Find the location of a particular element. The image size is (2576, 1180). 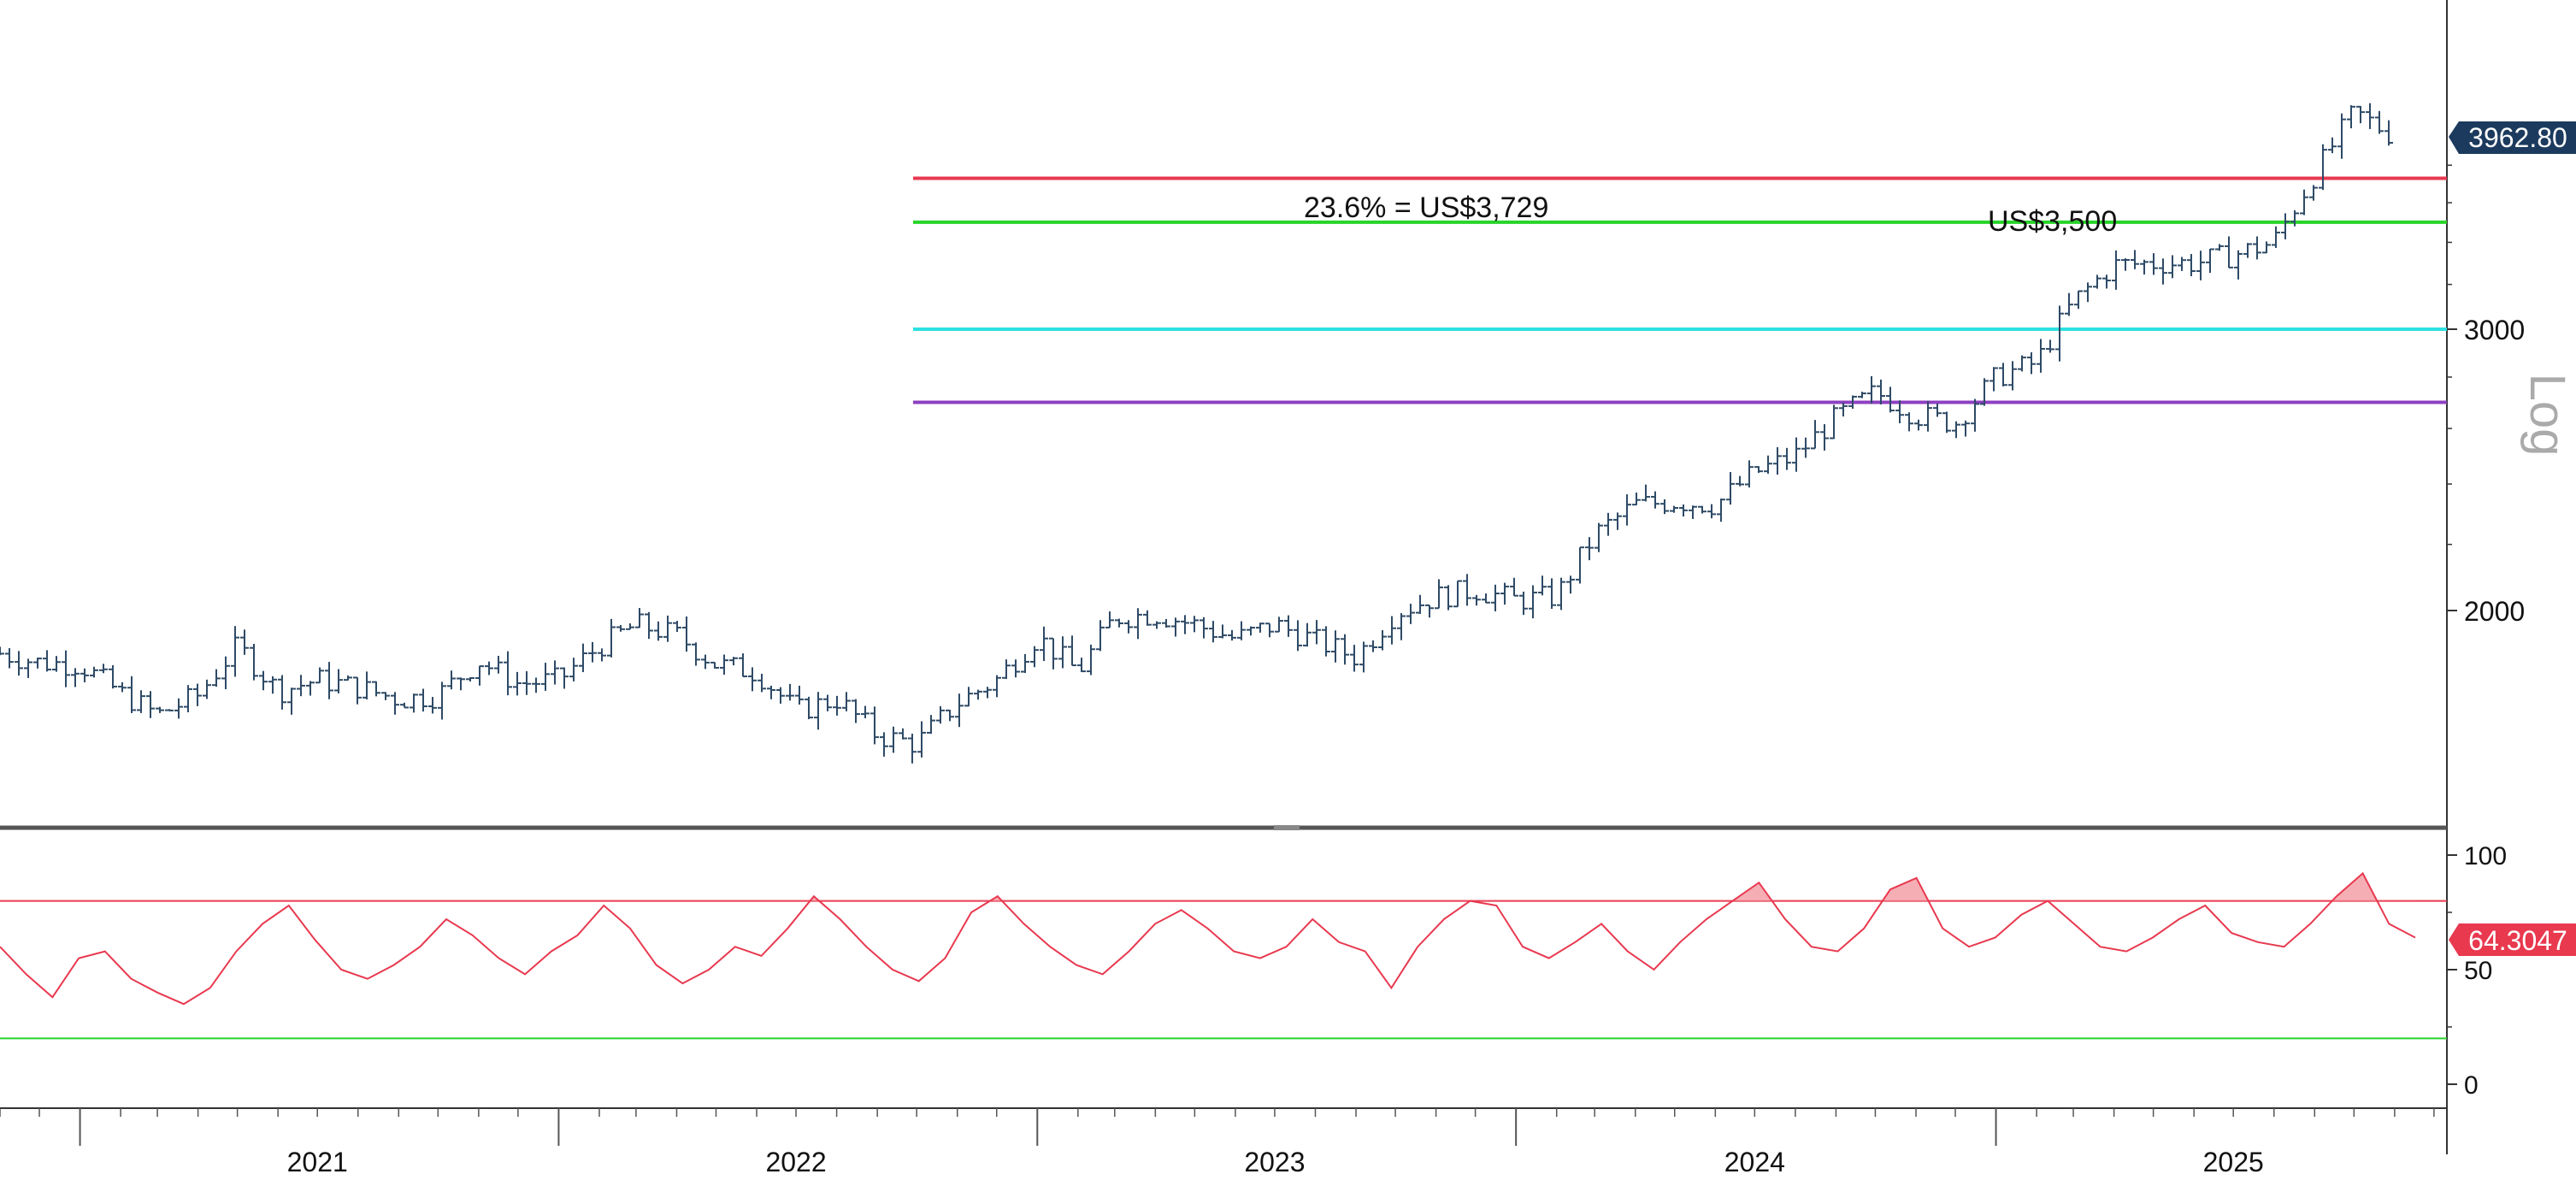

svg-text: 3962.80 is located at coordinates (2517, 137).